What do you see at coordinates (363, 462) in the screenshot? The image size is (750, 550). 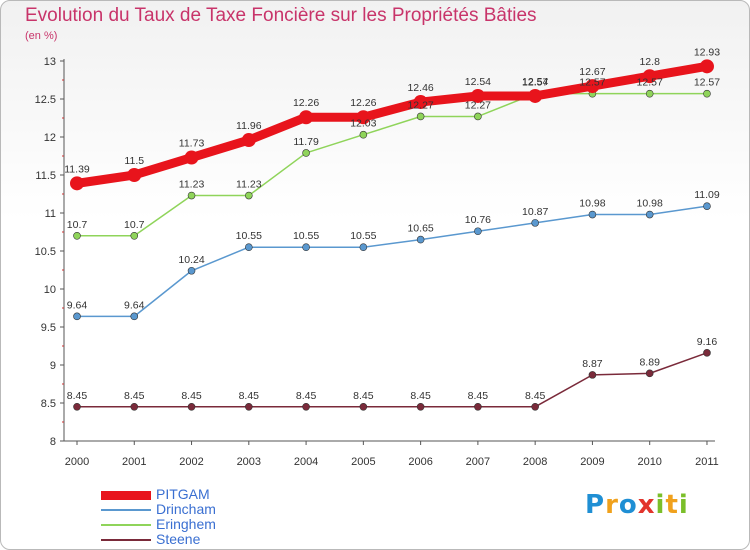 I see `x-tick-label: 2005` at bounding box center [363, 462].